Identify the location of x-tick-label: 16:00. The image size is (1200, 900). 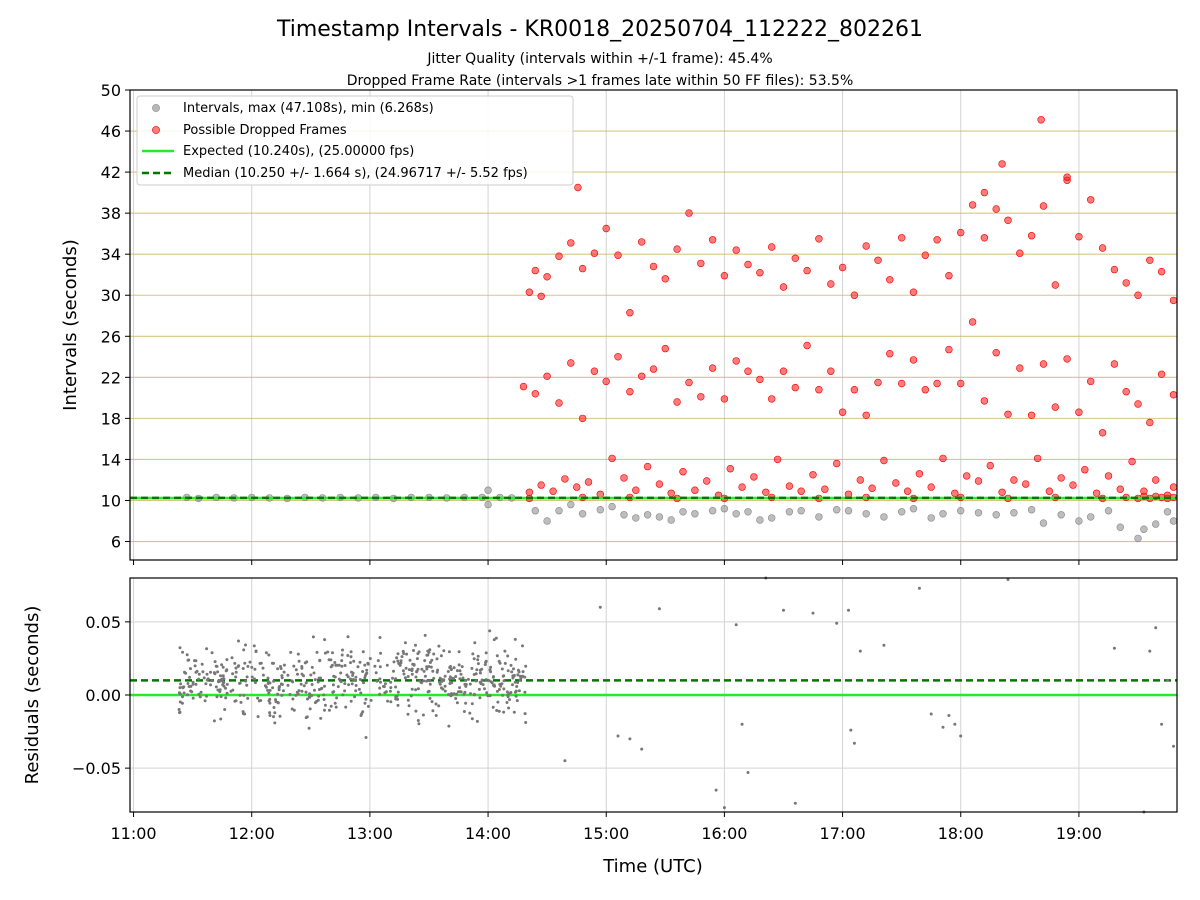
(724, 833).